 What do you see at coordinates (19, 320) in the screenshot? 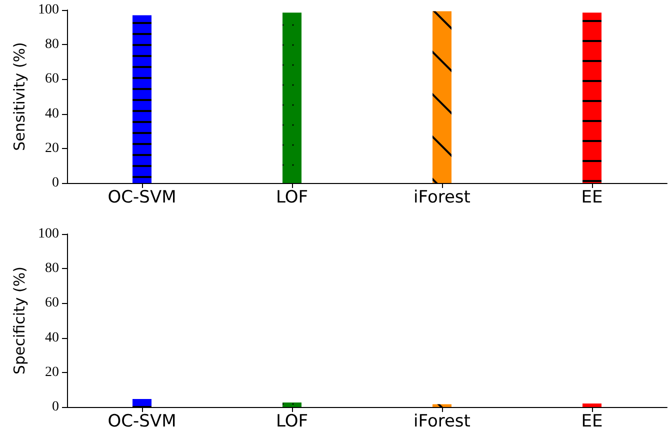
I see `y-axis-title: Specificity (%)` at bounding box center [19, 320].